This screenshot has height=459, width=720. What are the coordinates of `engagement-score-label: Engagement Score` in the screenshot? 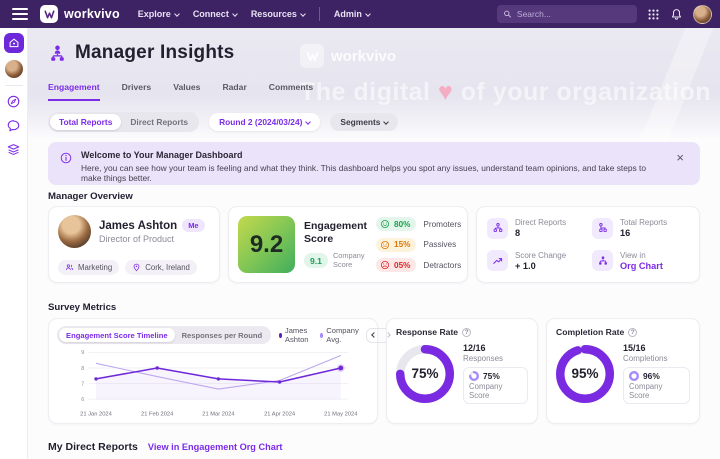 It's located at (336, 232).